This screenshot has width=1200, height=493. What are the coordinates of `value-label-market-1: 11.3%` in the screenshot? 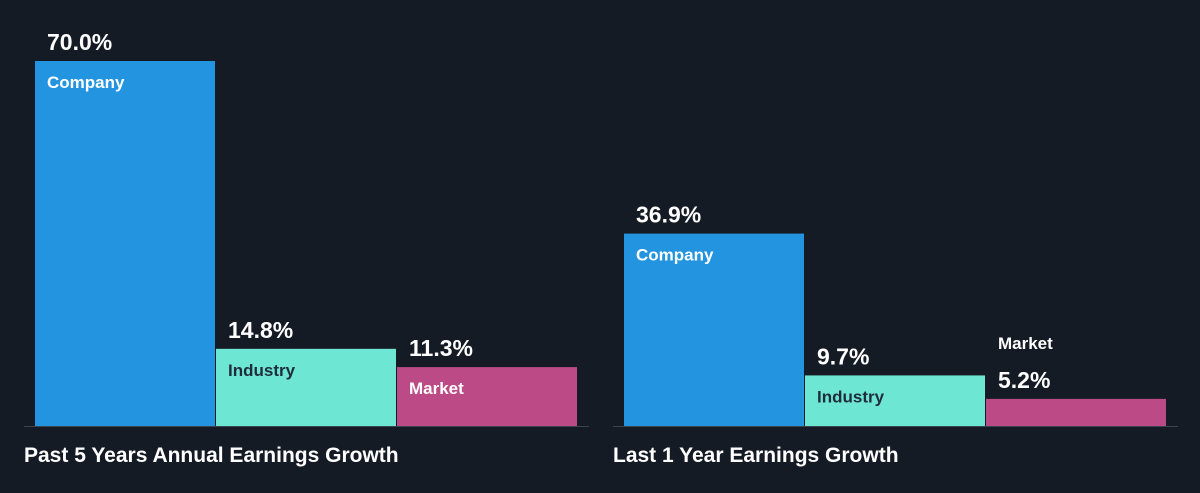 It's located at (441, 348).